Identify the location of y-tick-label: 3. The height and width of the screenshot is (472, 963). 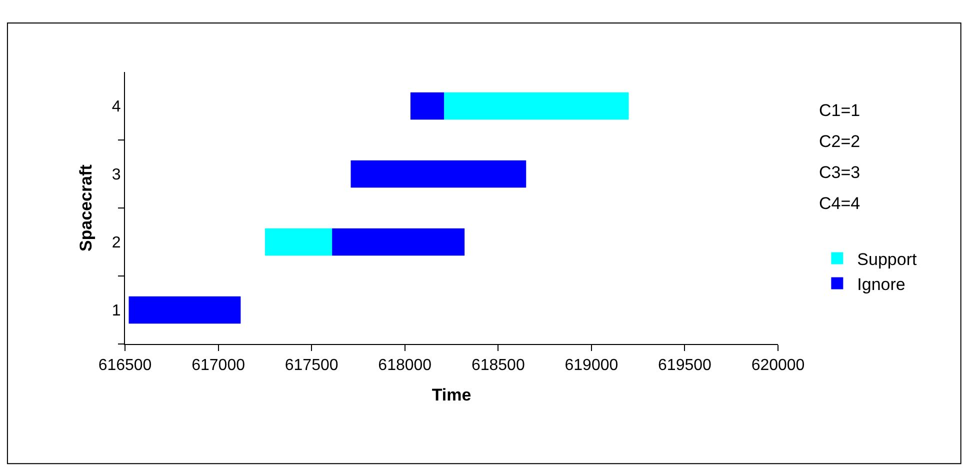
(116, 175).